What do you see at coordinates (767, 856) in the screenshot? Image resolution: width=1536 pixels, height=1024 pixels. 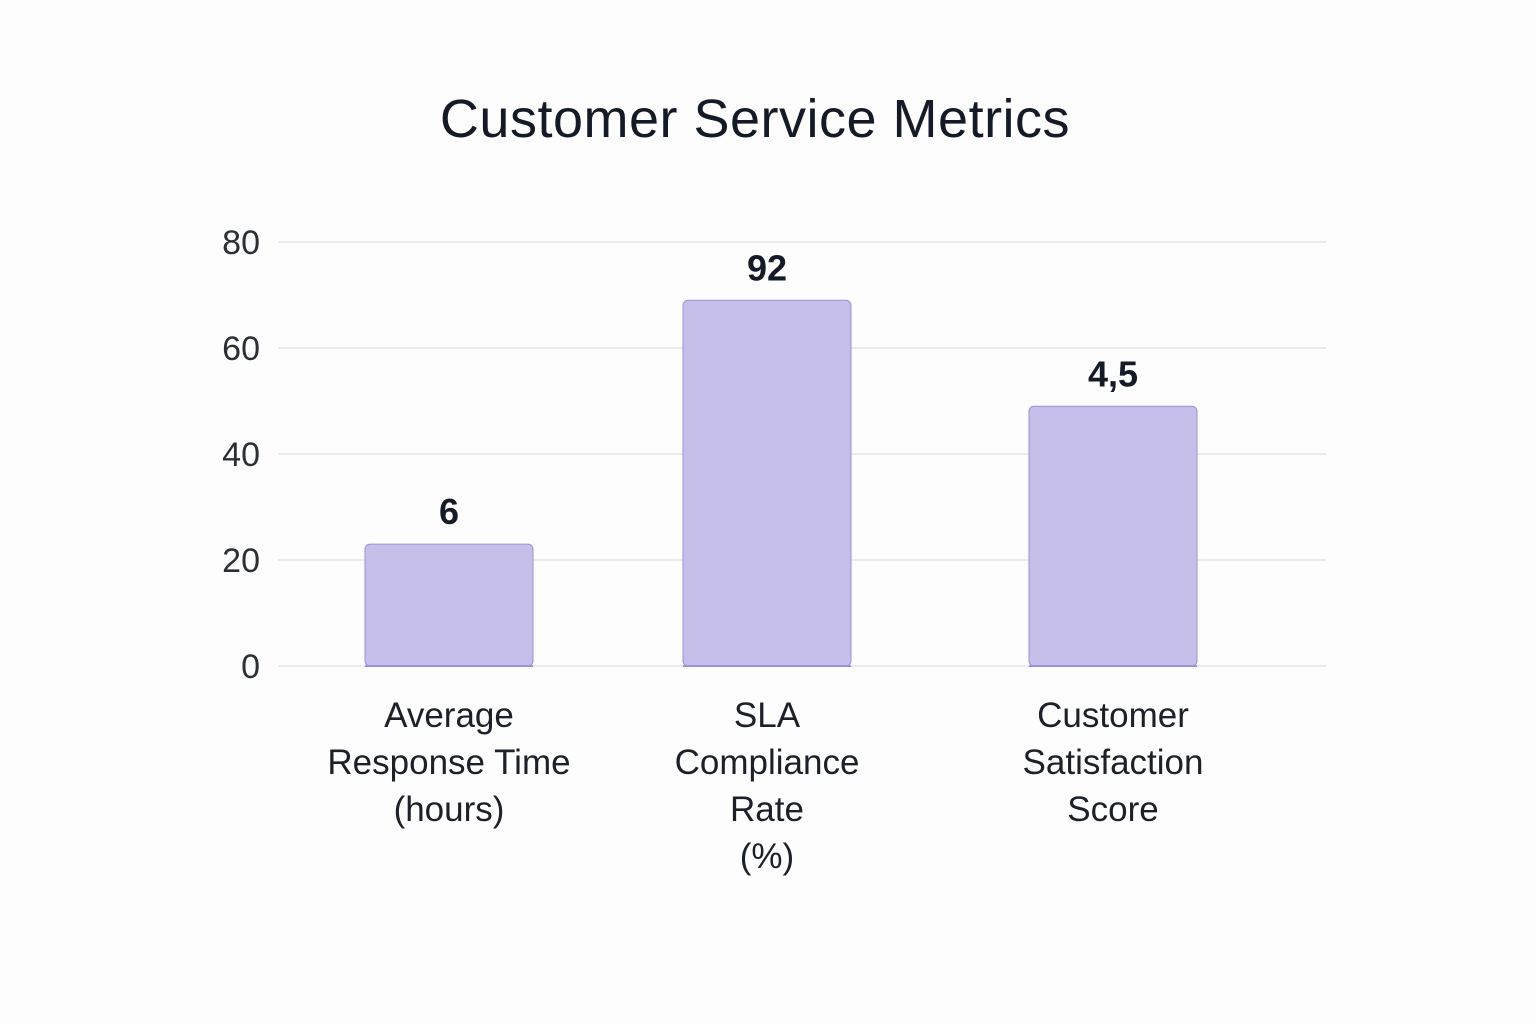 I see `category-label-line: (%)` at bounding box center [767, 856].